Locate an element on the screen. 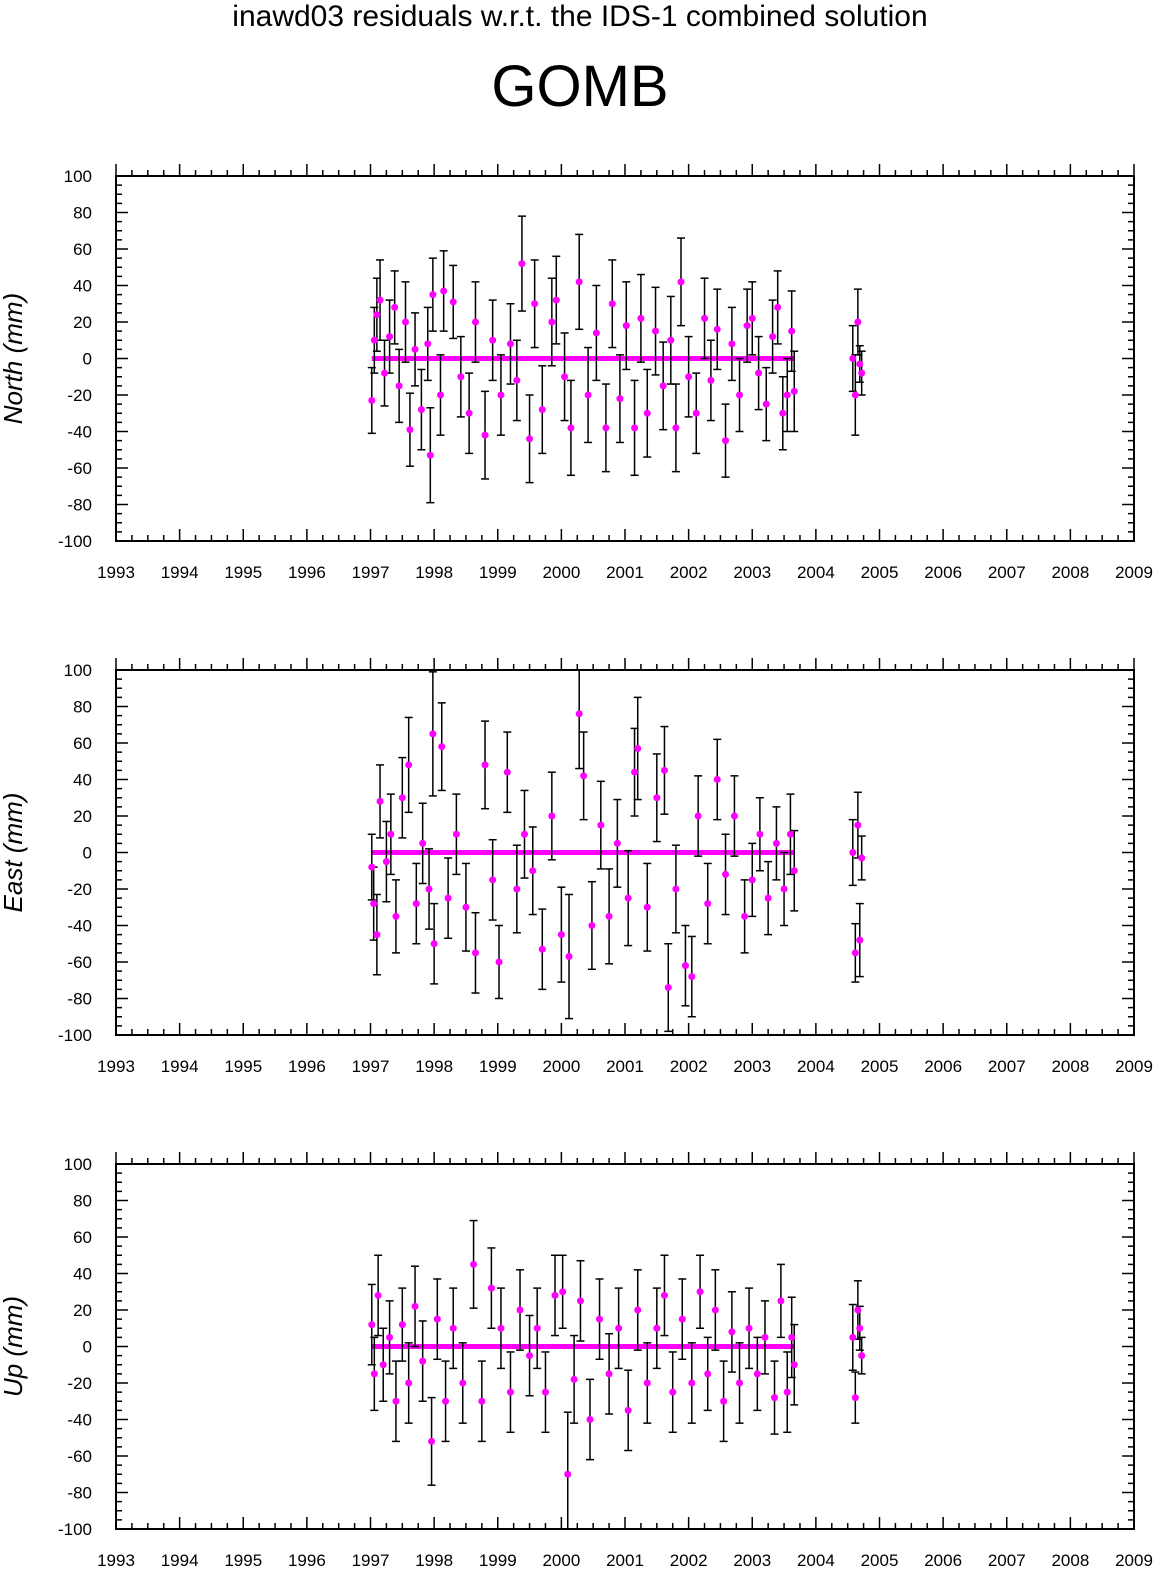 Image resolution: width=1160 pixels, height=1575 pixels. north-x-tick-label: 1996 is located at coordinates (307, 572).